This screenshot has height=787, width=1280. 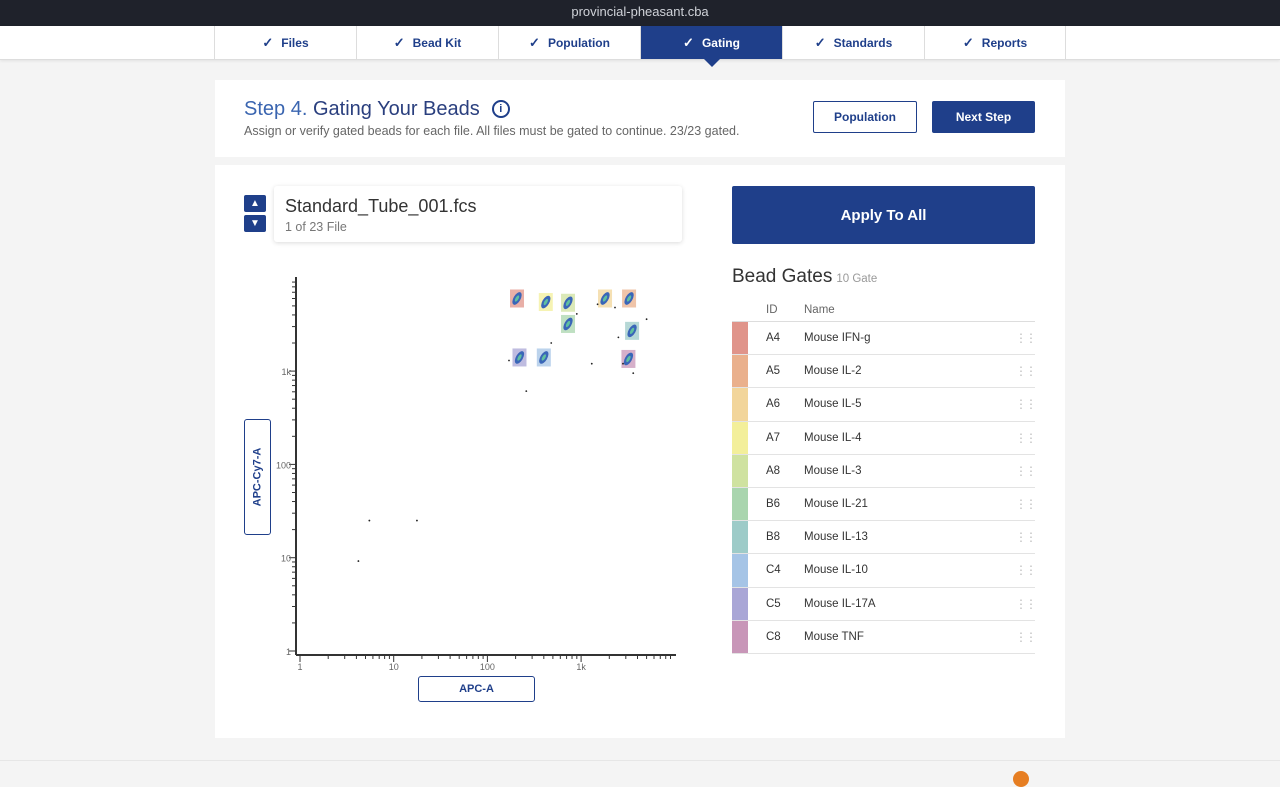 I want to click on y-tick-label: 1, so click(x=288, y=652).